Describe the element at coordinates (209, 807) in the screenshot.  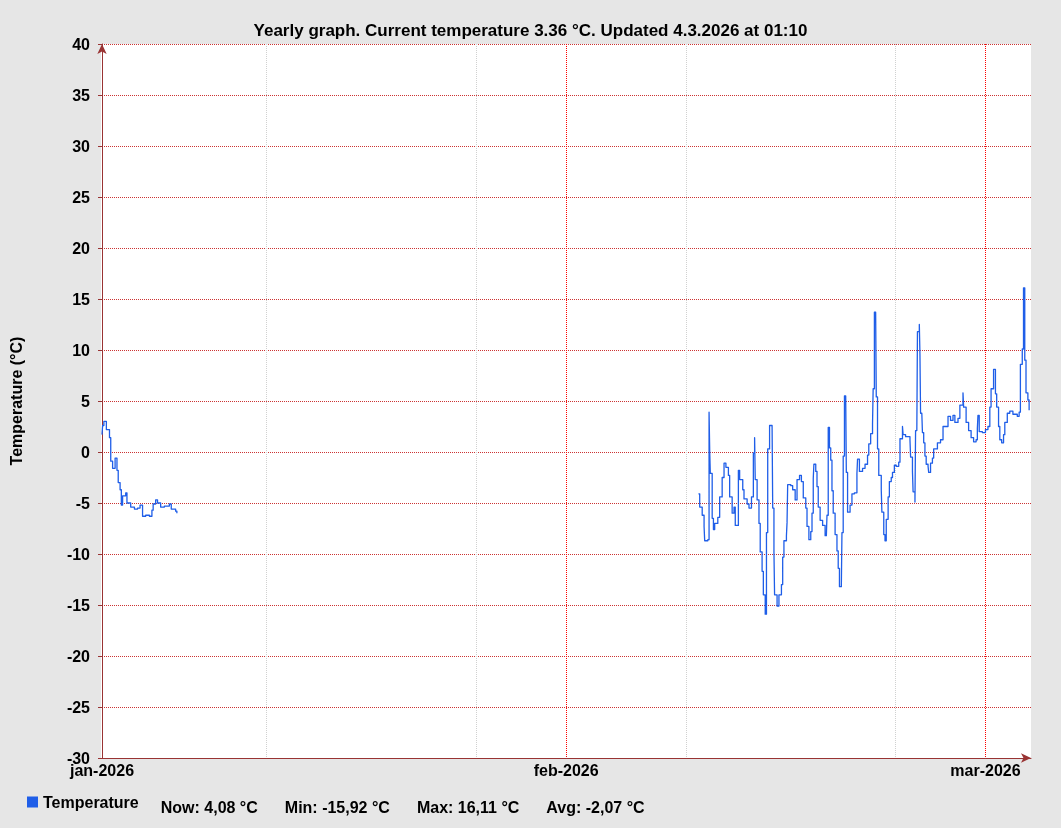
I see `text: Now: 4,08 °C` at that location.